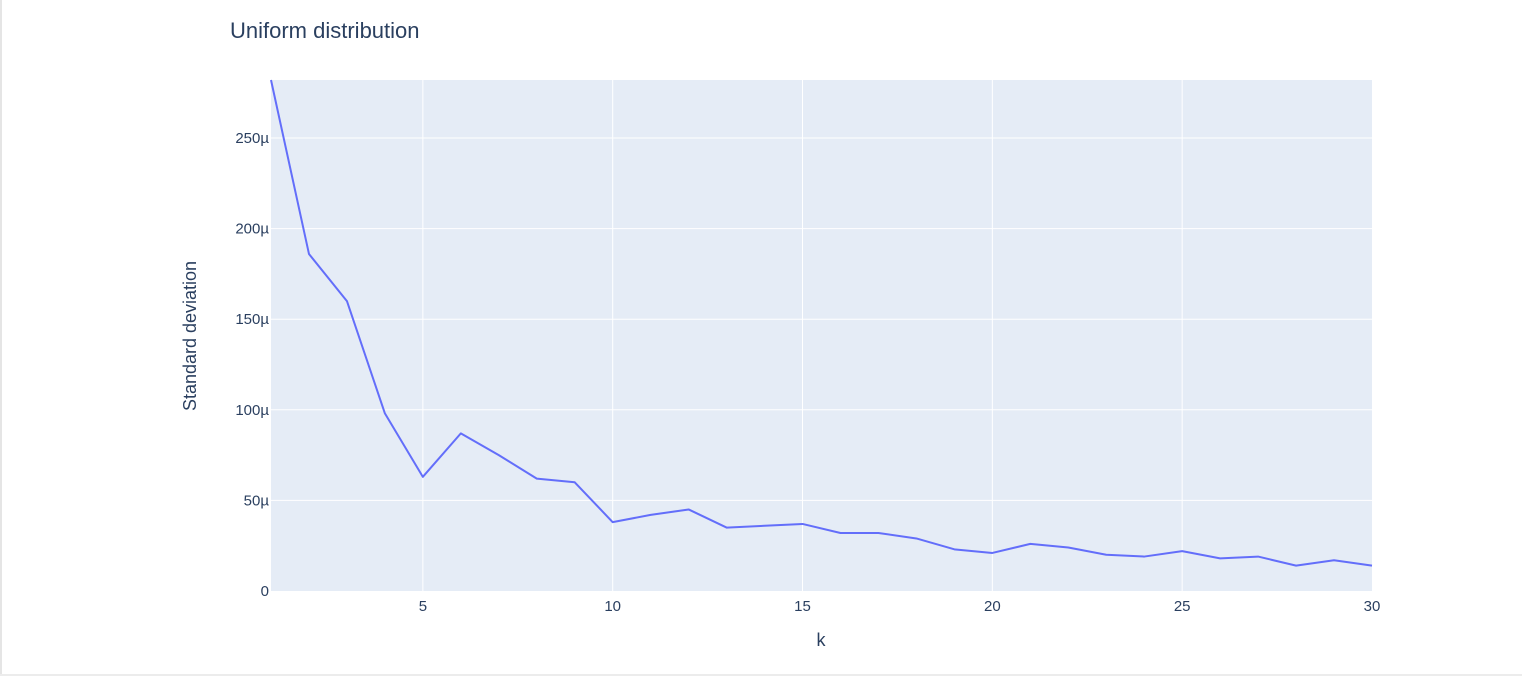 The image size is (1522, 676). I want to click on x-tick-label: 25, so click(1182, 606).